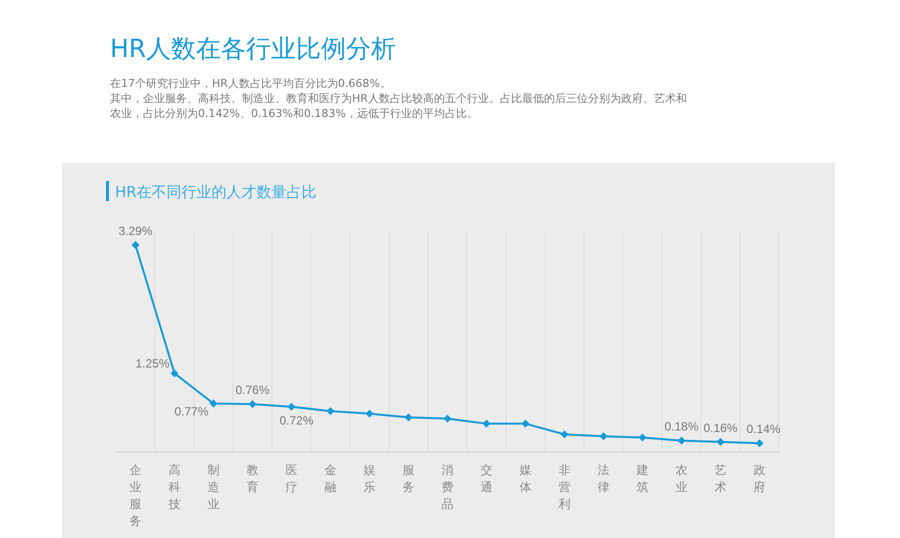  What do you see at coordinates (564, 487) in the screenshot?
I see `x-tick-label: 非营利` at bounding box center [564, 487].